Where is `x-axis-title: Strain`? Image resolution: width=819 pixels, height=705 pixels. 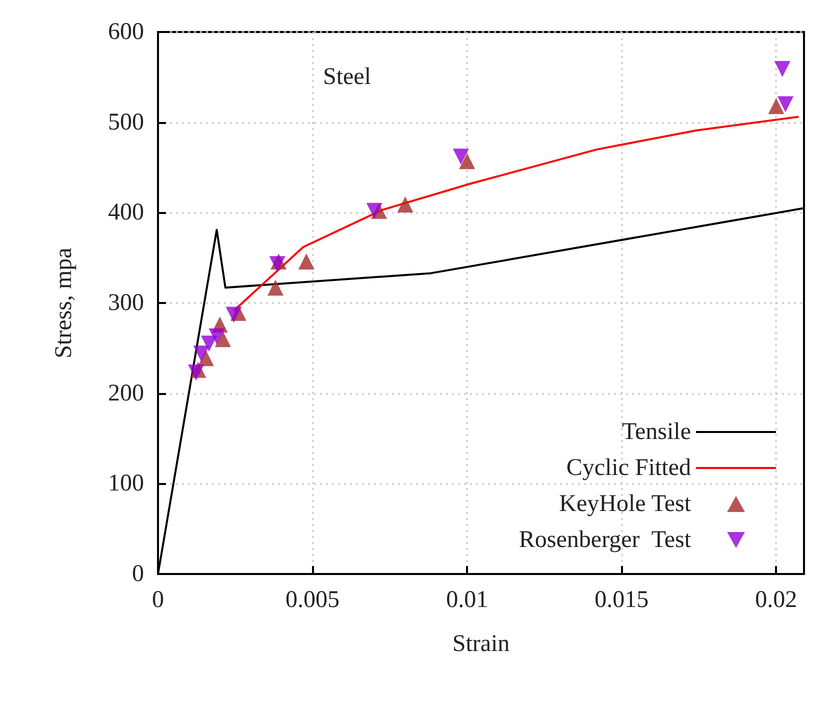
x-axis-title: Strain is located at coordinates (481, 644).